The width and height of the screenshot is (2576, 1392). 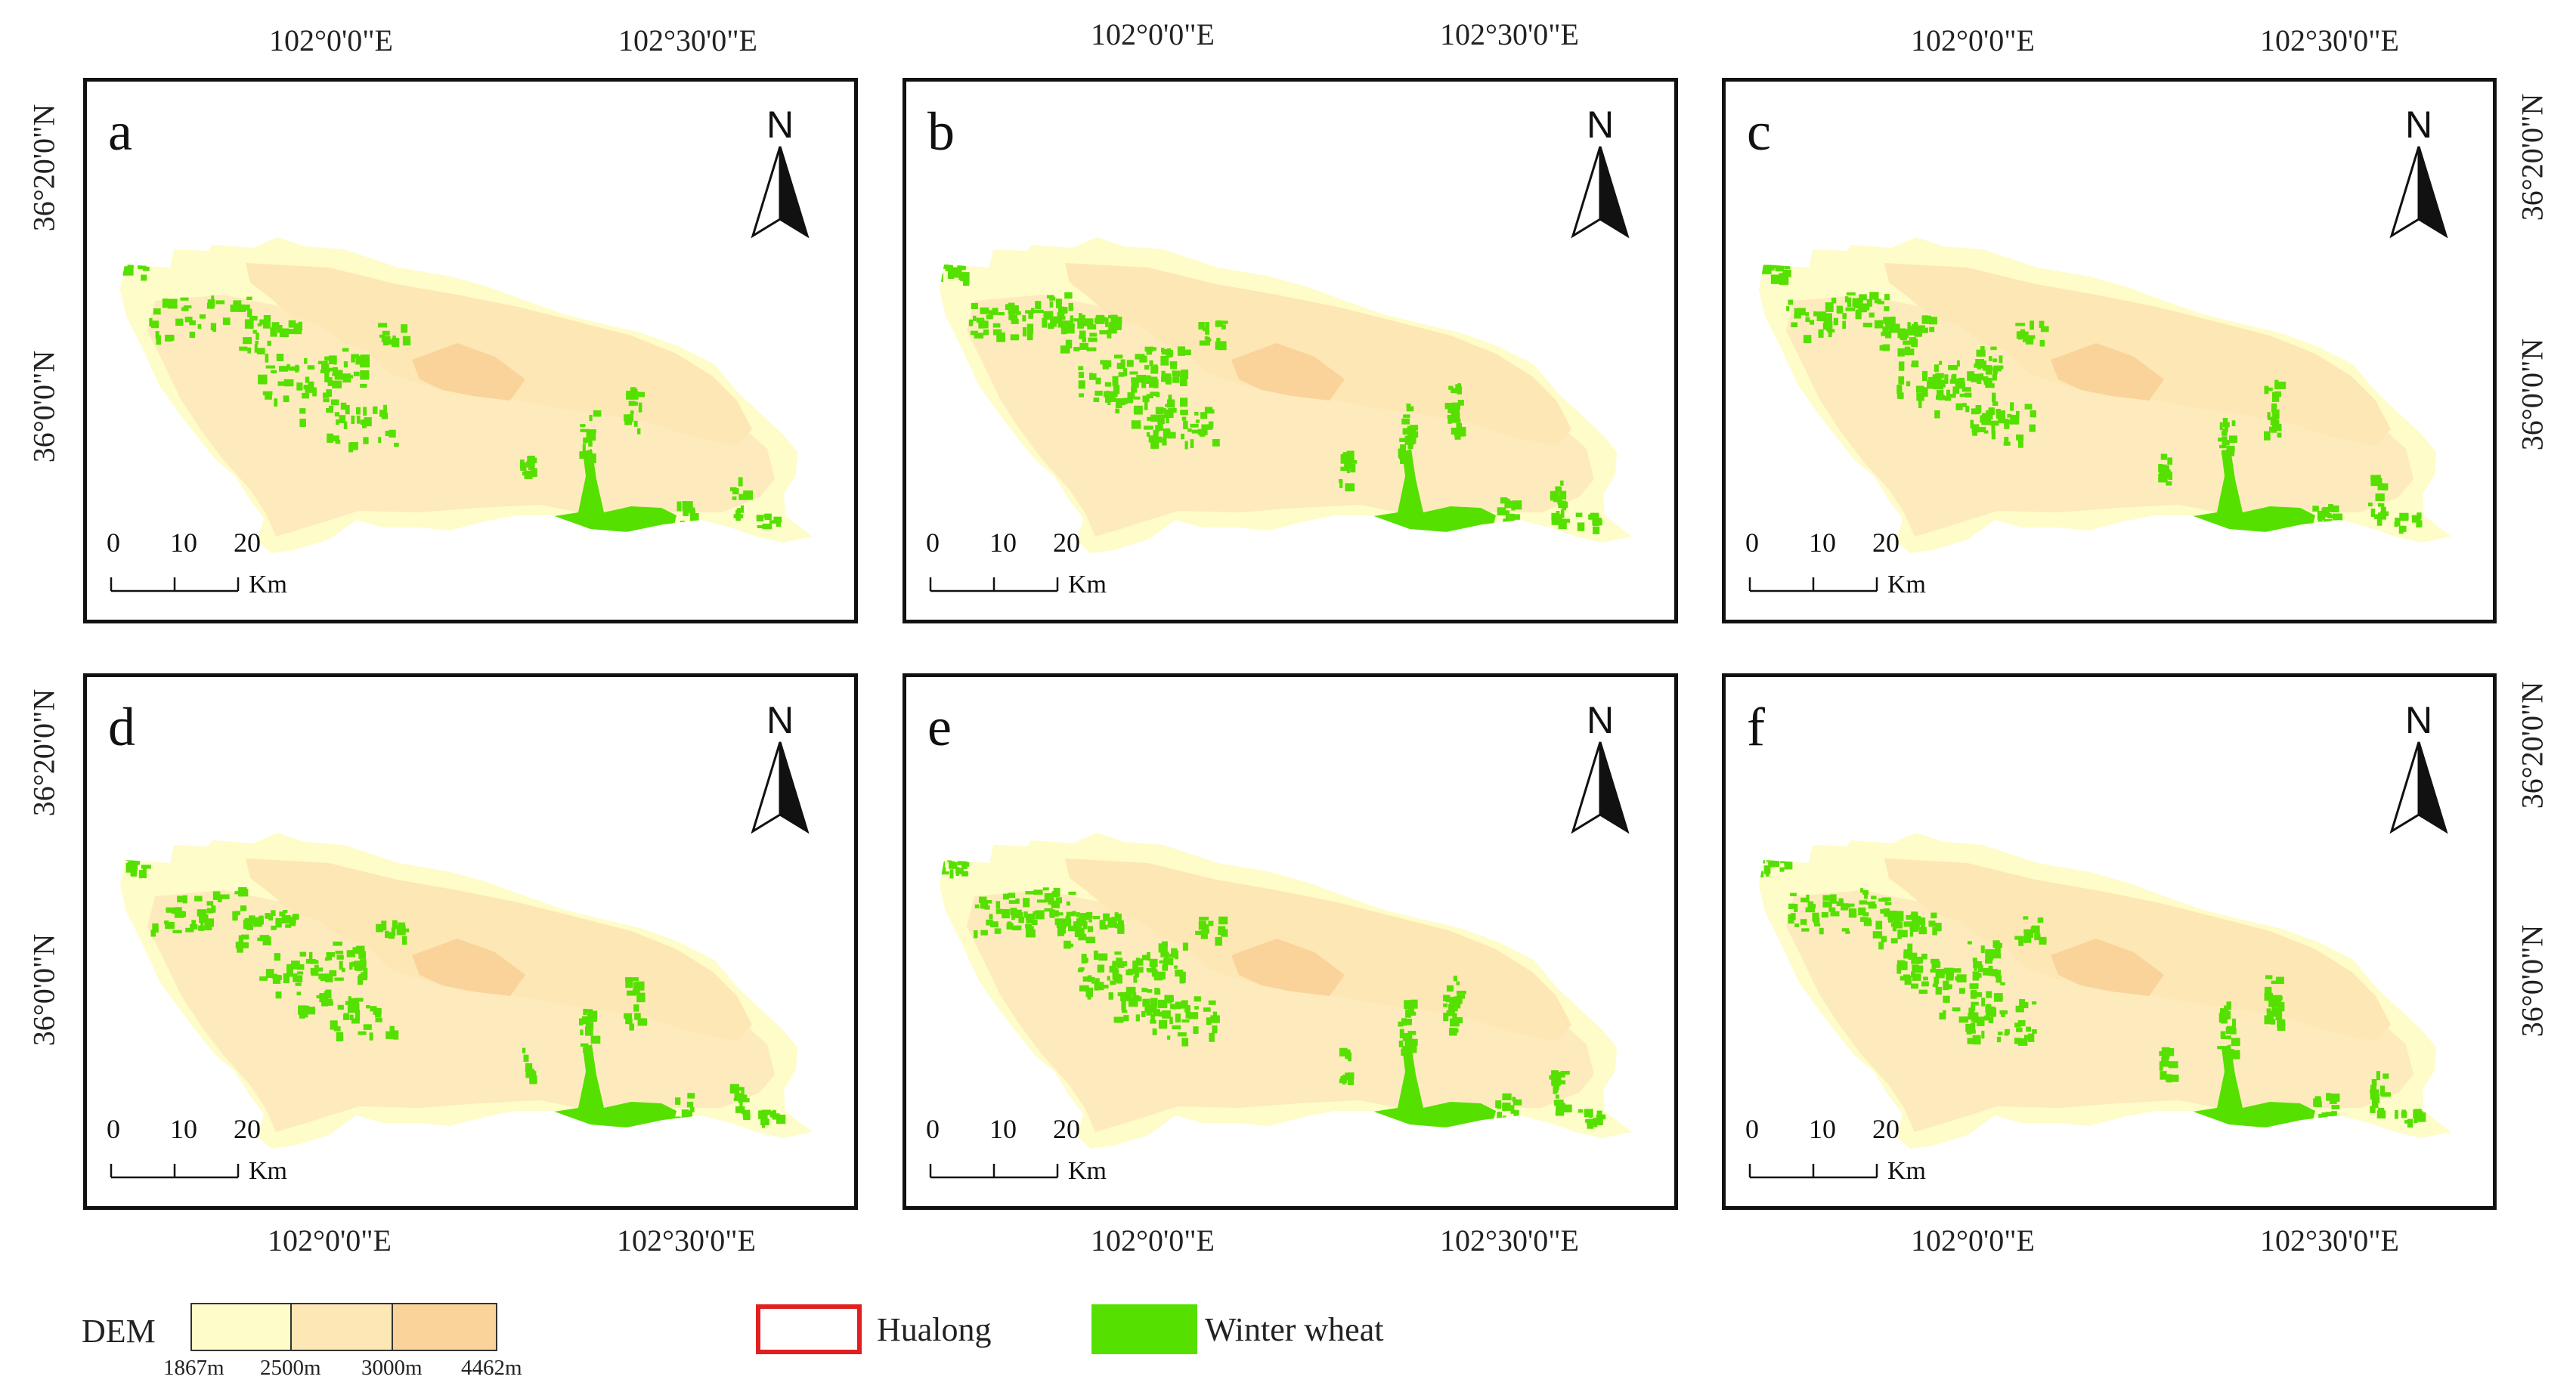 I want to click on dem-class-2-swatch, so click(x=342, y=1327).